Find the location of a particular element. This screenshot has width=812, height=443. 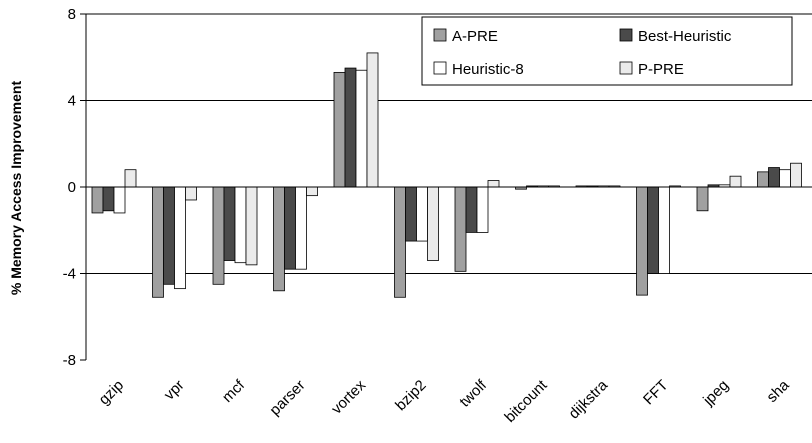

bar-heuristic-8-vpr is located at coordinates (180, 238).